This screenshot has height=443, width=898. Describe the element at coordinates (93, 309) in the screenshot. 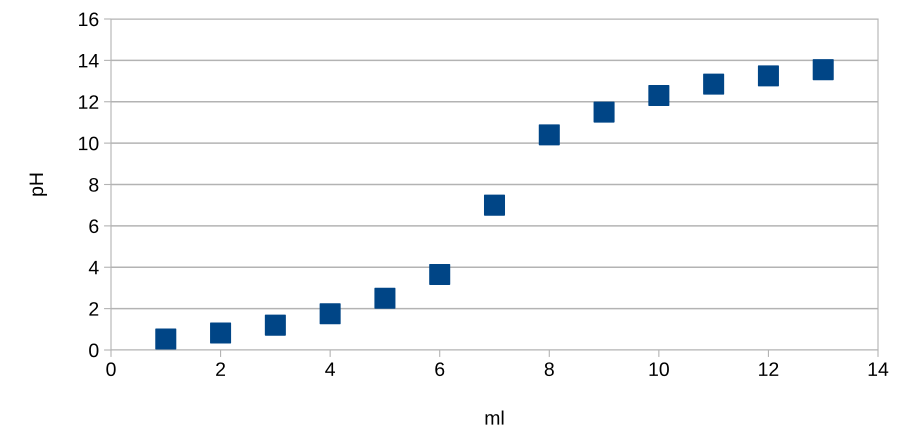

I see `y-tick-label: 2` at that location.